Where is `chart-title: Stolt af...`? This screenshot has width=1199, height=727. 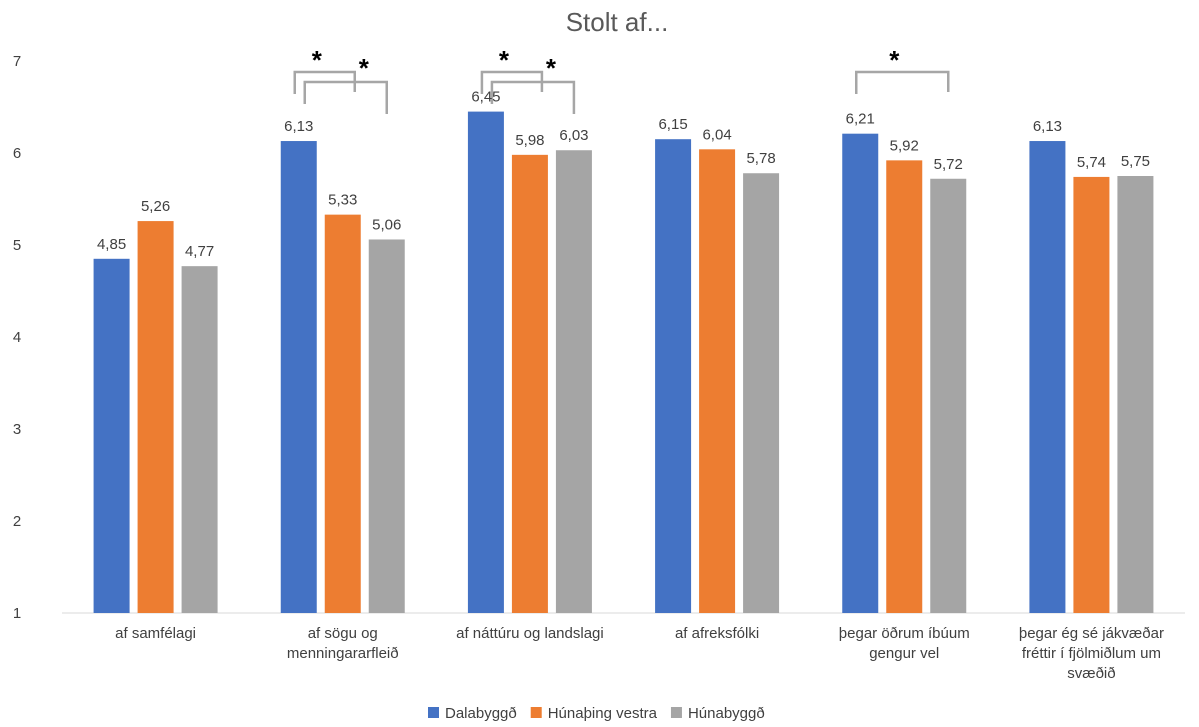
chart-title: Stolt af... is located at coordinates (617, 22).